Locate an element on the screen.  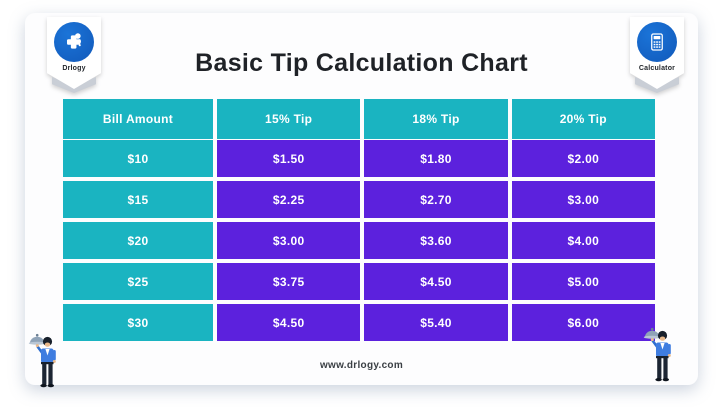
table-cell-bill: $10 is located at coordinates (138, 158).